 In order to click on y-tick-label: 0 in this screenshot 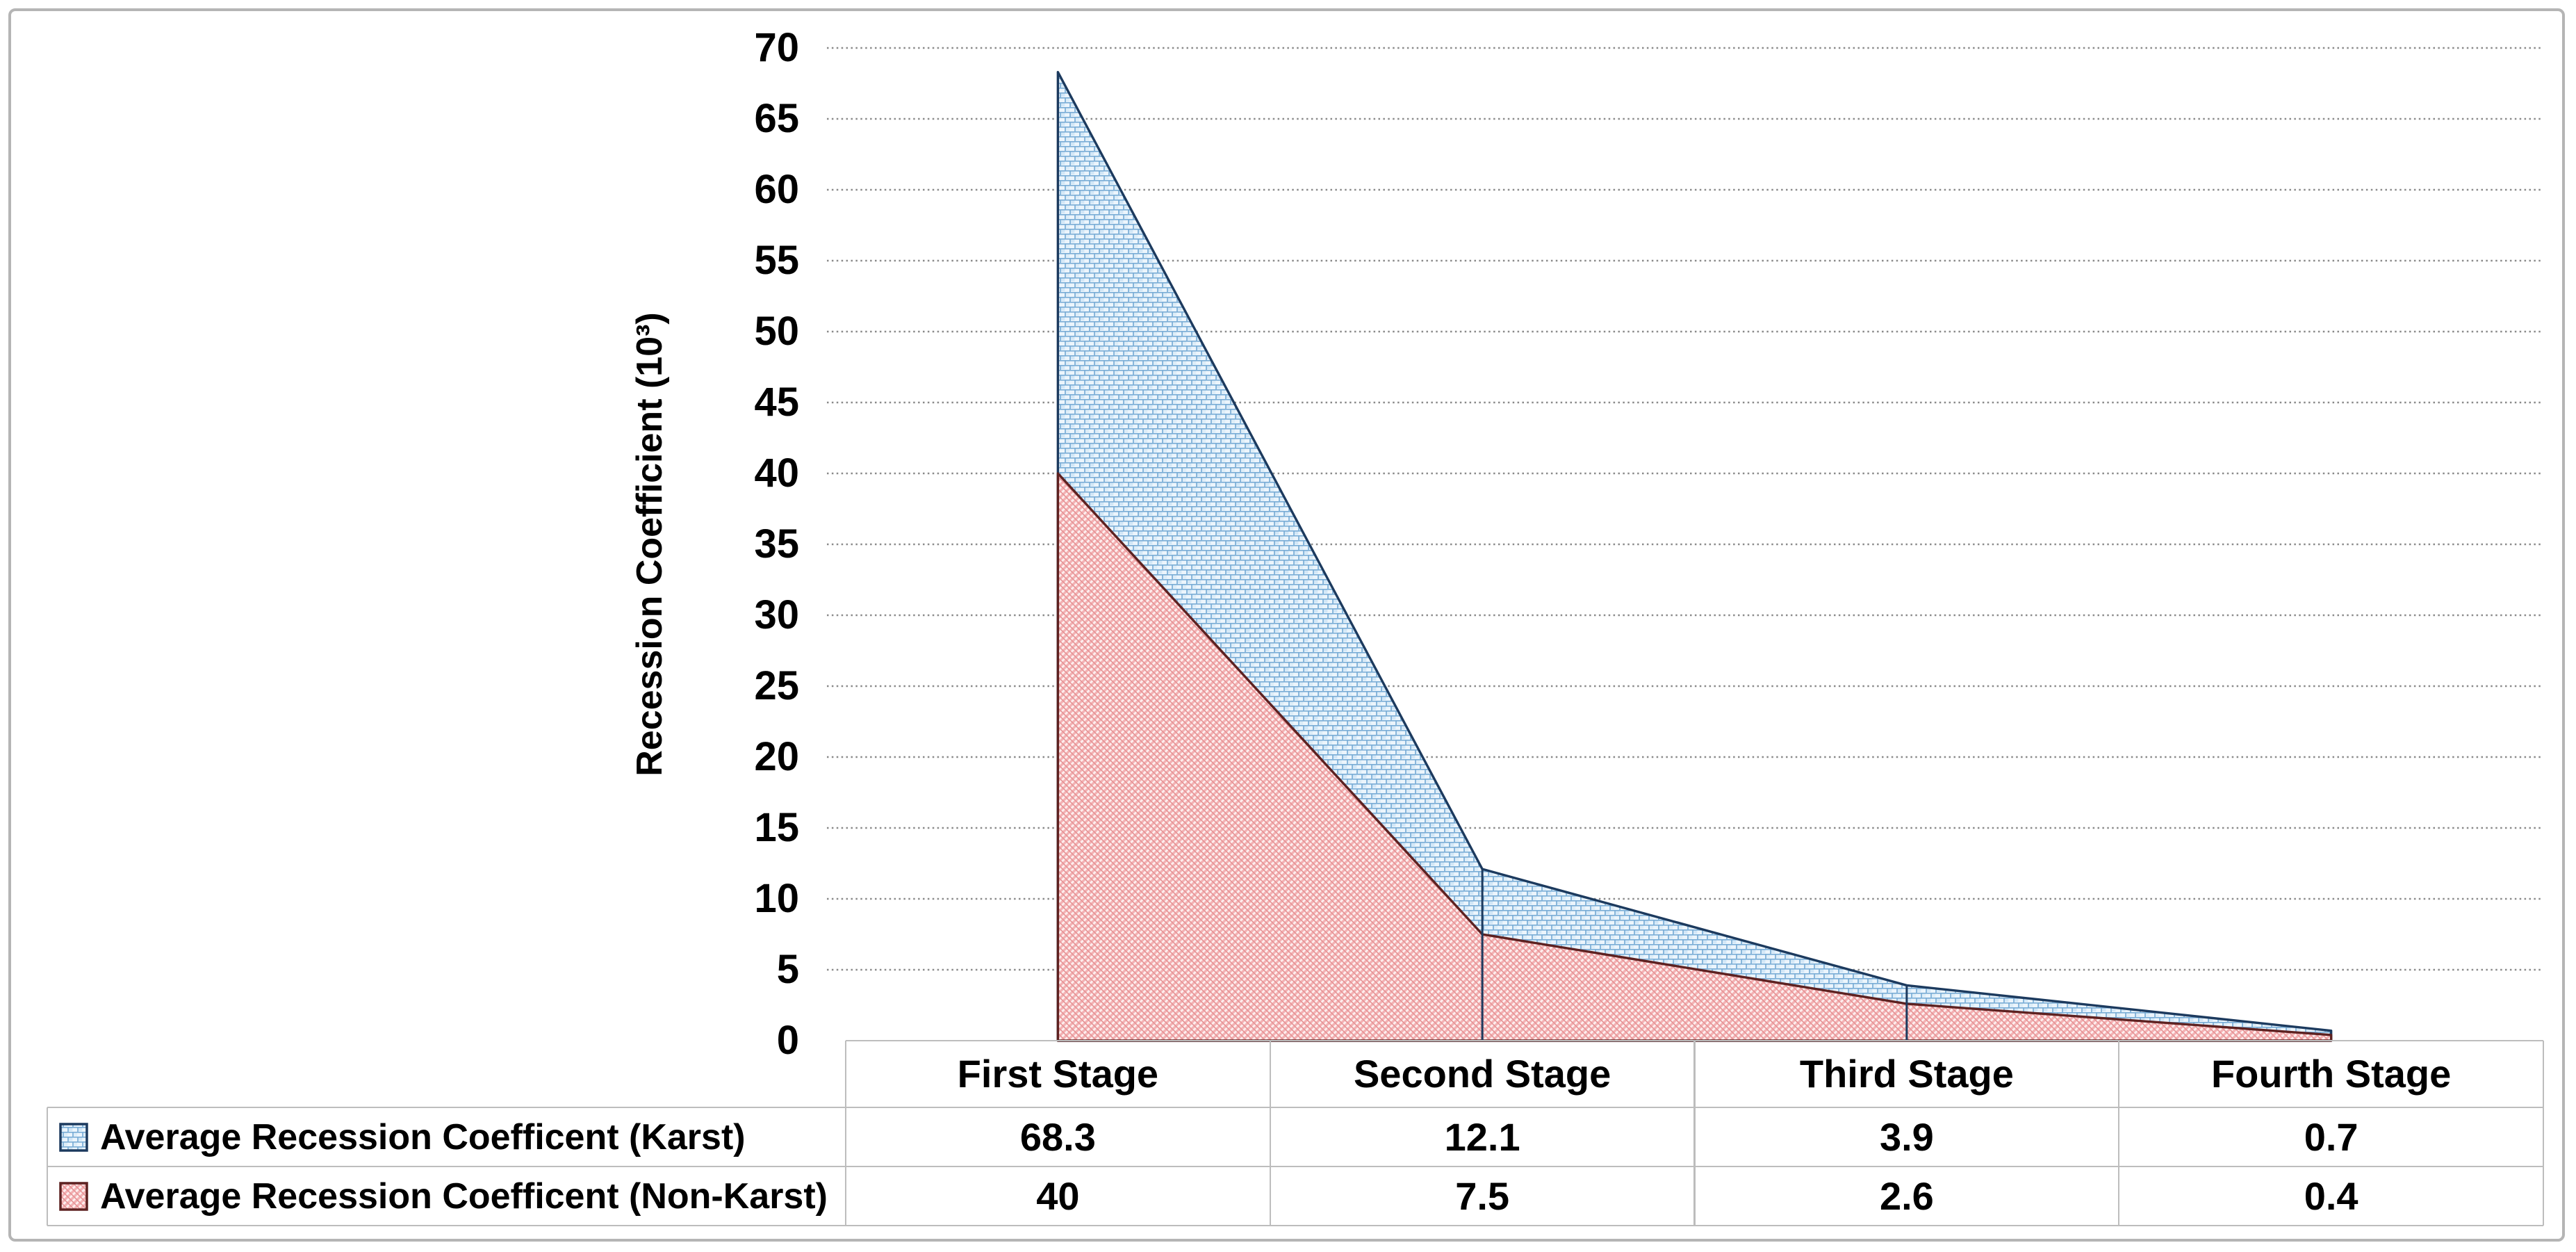, I will do `click(787, 1040)`.